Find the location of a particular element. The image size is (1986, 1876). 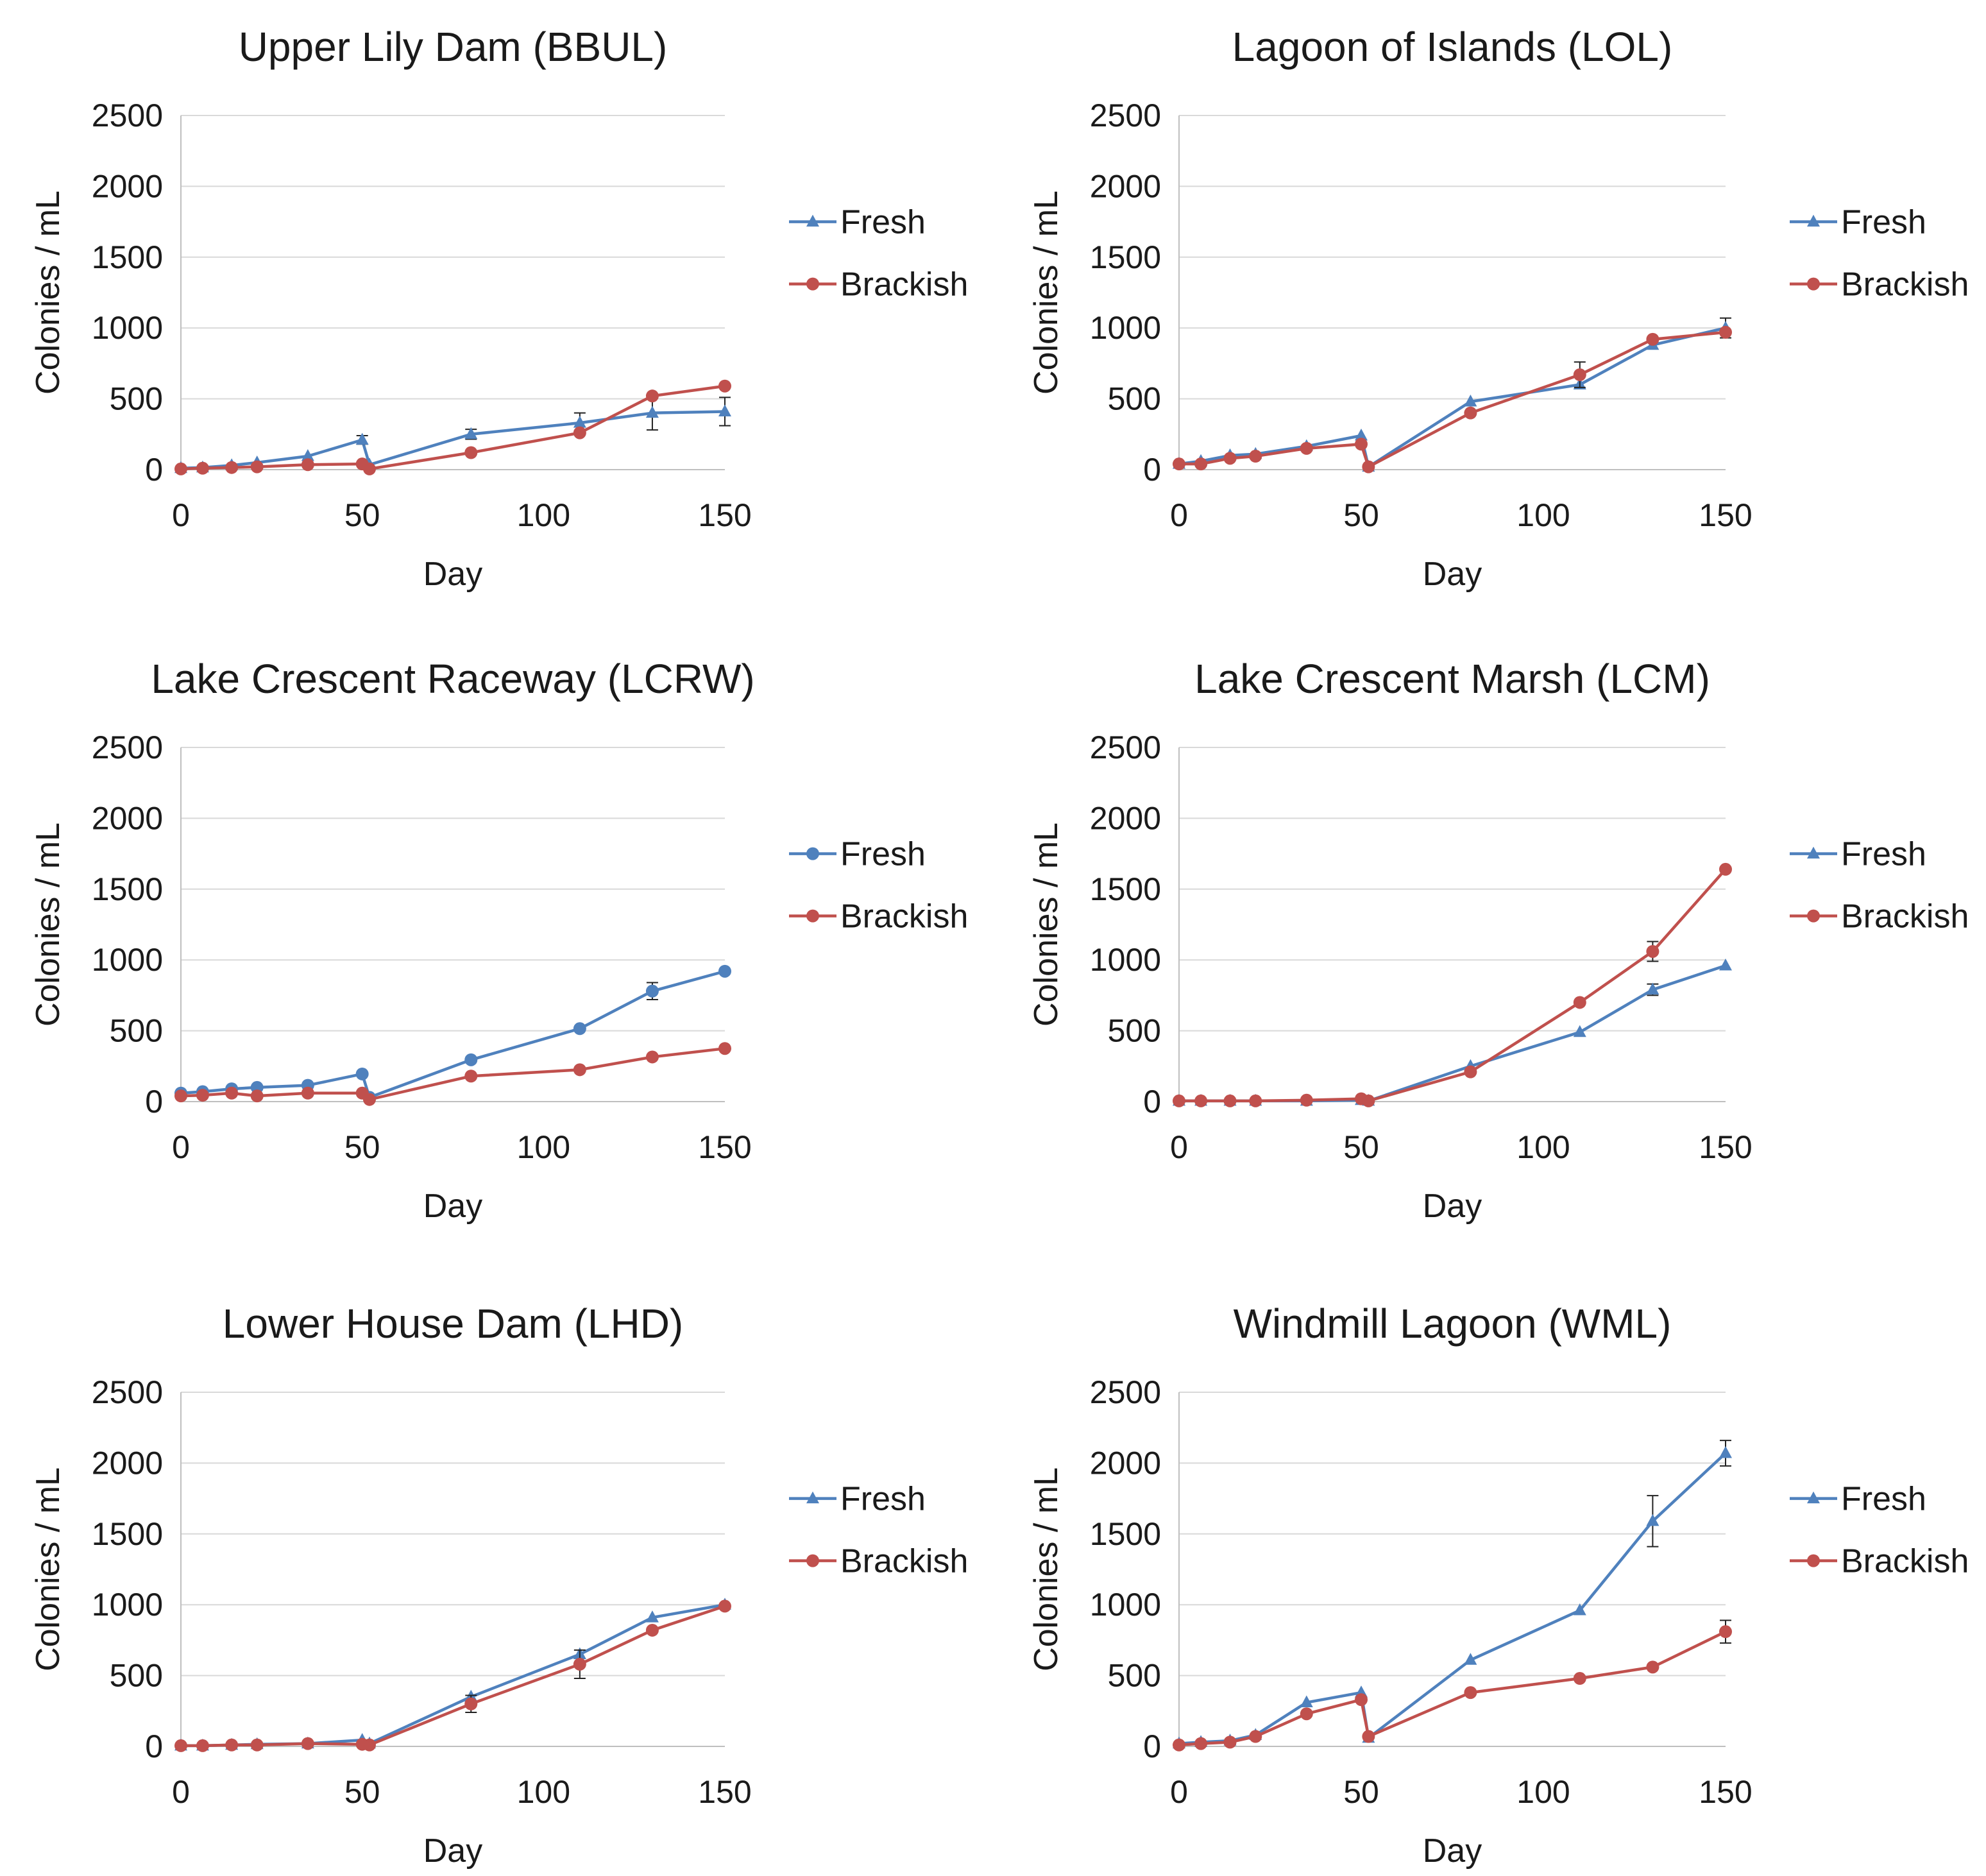

chart-title: Upper Lily Dam (BBUL) is located at coordinates (453, 47).